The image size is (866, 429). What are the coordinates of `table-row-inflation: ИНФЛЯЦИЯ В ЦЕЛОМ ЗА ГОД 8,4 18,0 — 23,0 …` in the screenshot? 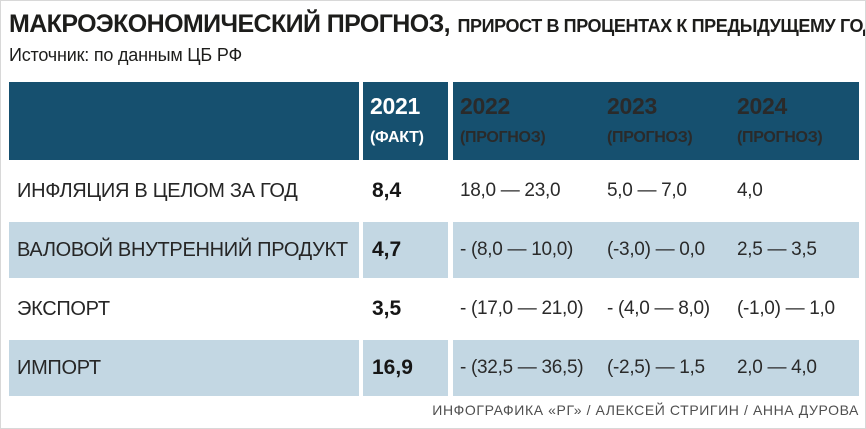 It's located at (434, 191).